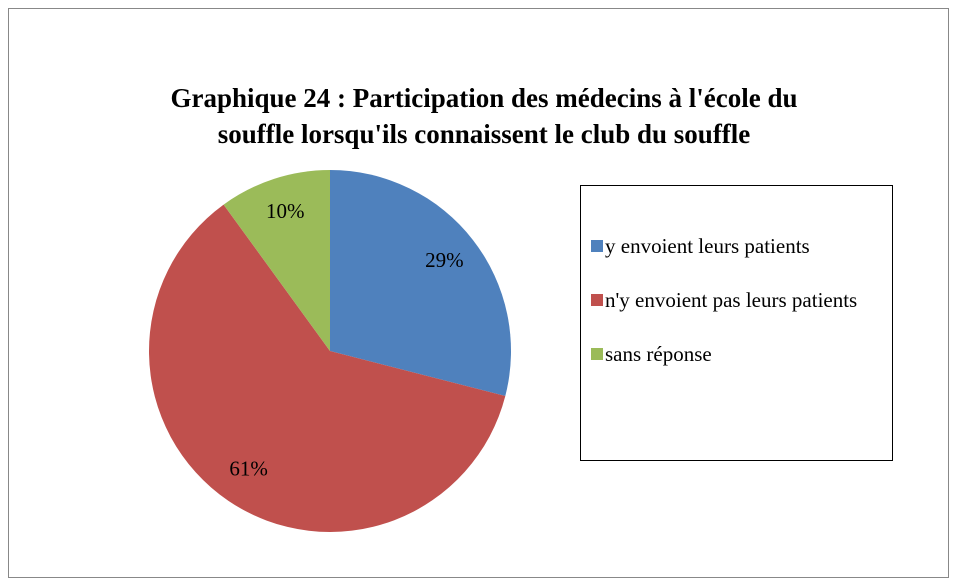  Describe the element at coordinates (444, 260) in the screenshot. I see `data-label: 29%` at that location.